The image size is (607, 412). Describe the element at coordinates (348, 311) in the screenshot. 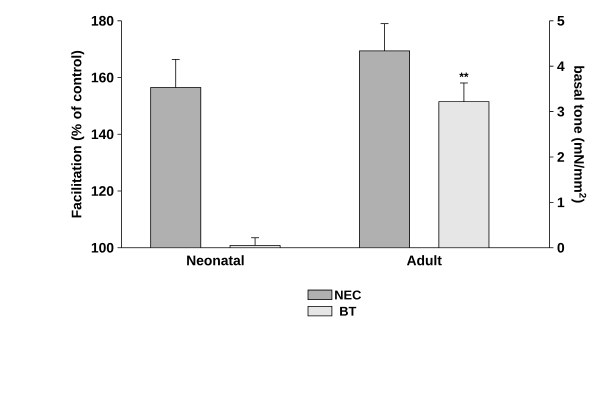

I see `legend-label: BT` at that location.